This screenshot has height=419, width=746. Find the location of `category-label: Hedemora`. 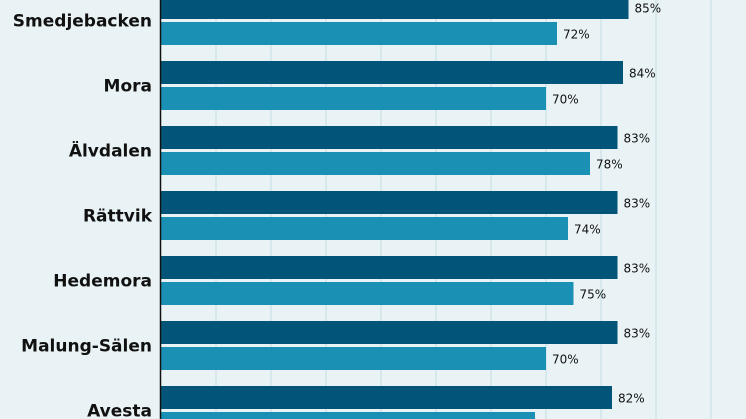

category-label: Hedemora is located at coordinates (102, 282).